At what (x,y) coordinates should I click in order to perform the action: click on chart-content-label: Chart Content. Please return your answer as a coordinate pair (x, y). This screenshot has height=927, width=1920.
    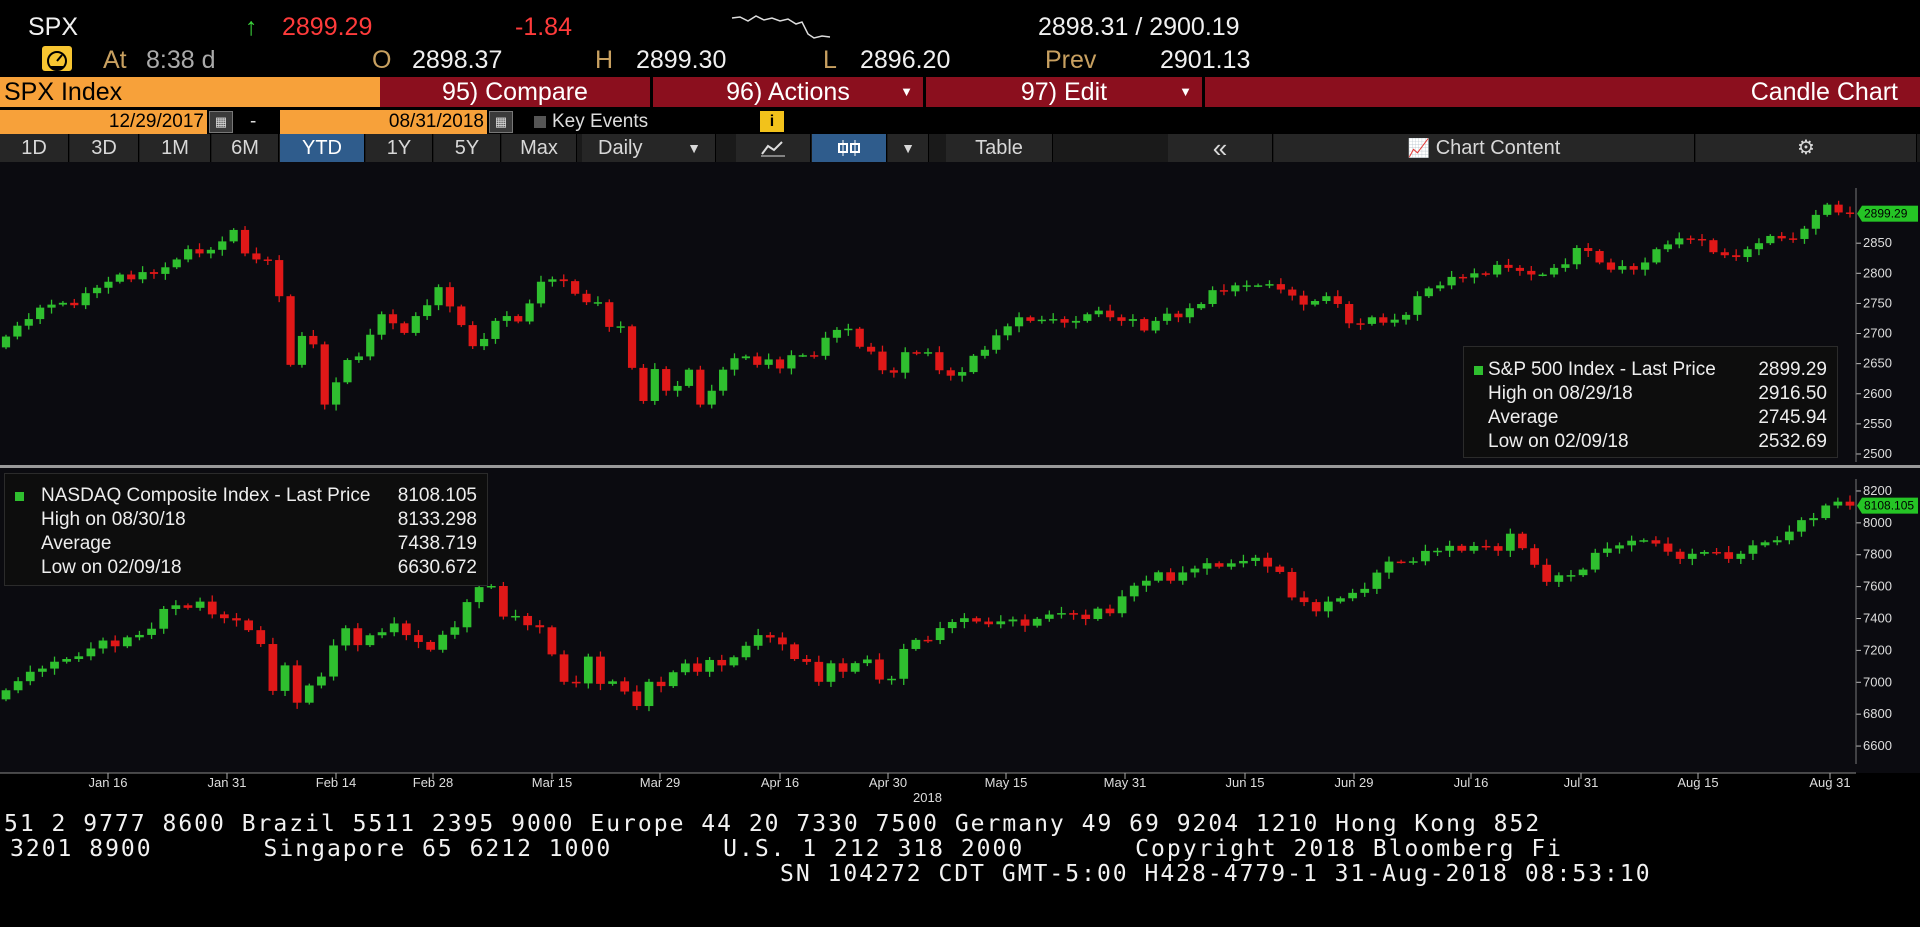
    Looking at the image, I should click on (1498, 148).